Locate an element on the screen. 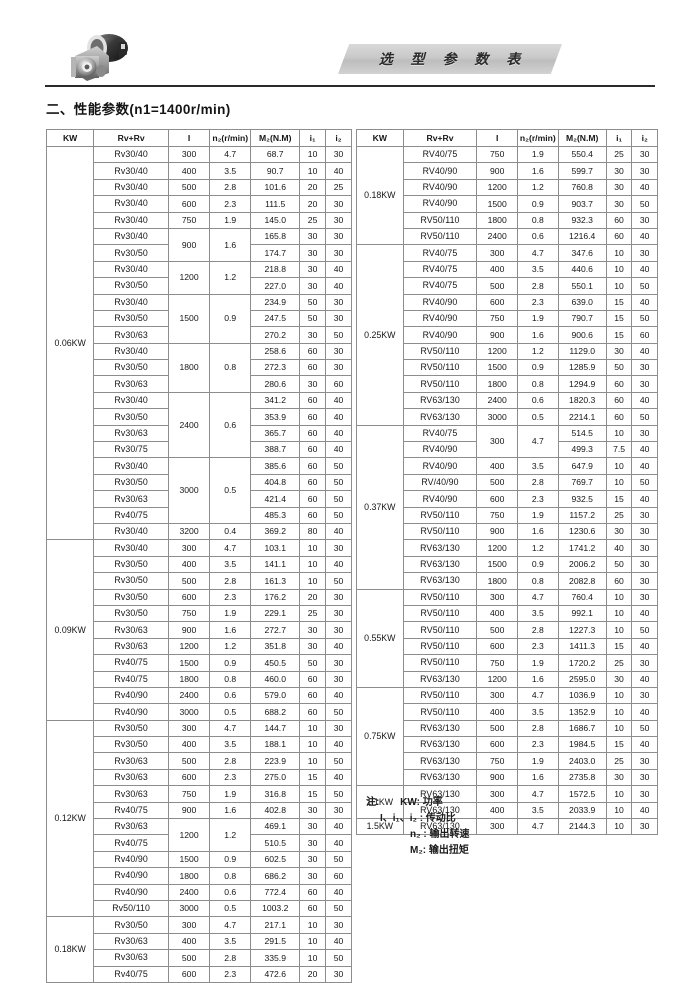 This screenshot has width=700, height=983. cell-i: 600 is located at coordinates (497, 646).